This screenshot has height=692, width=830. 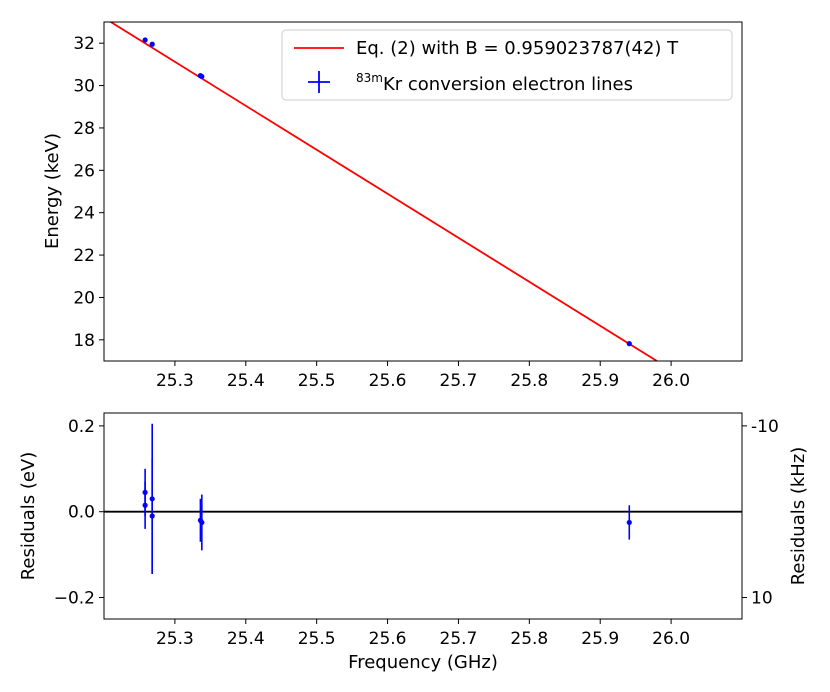 I want to click on bottom-right-y-axis-title: Residuals (kHz), so click(x=798, y=516).